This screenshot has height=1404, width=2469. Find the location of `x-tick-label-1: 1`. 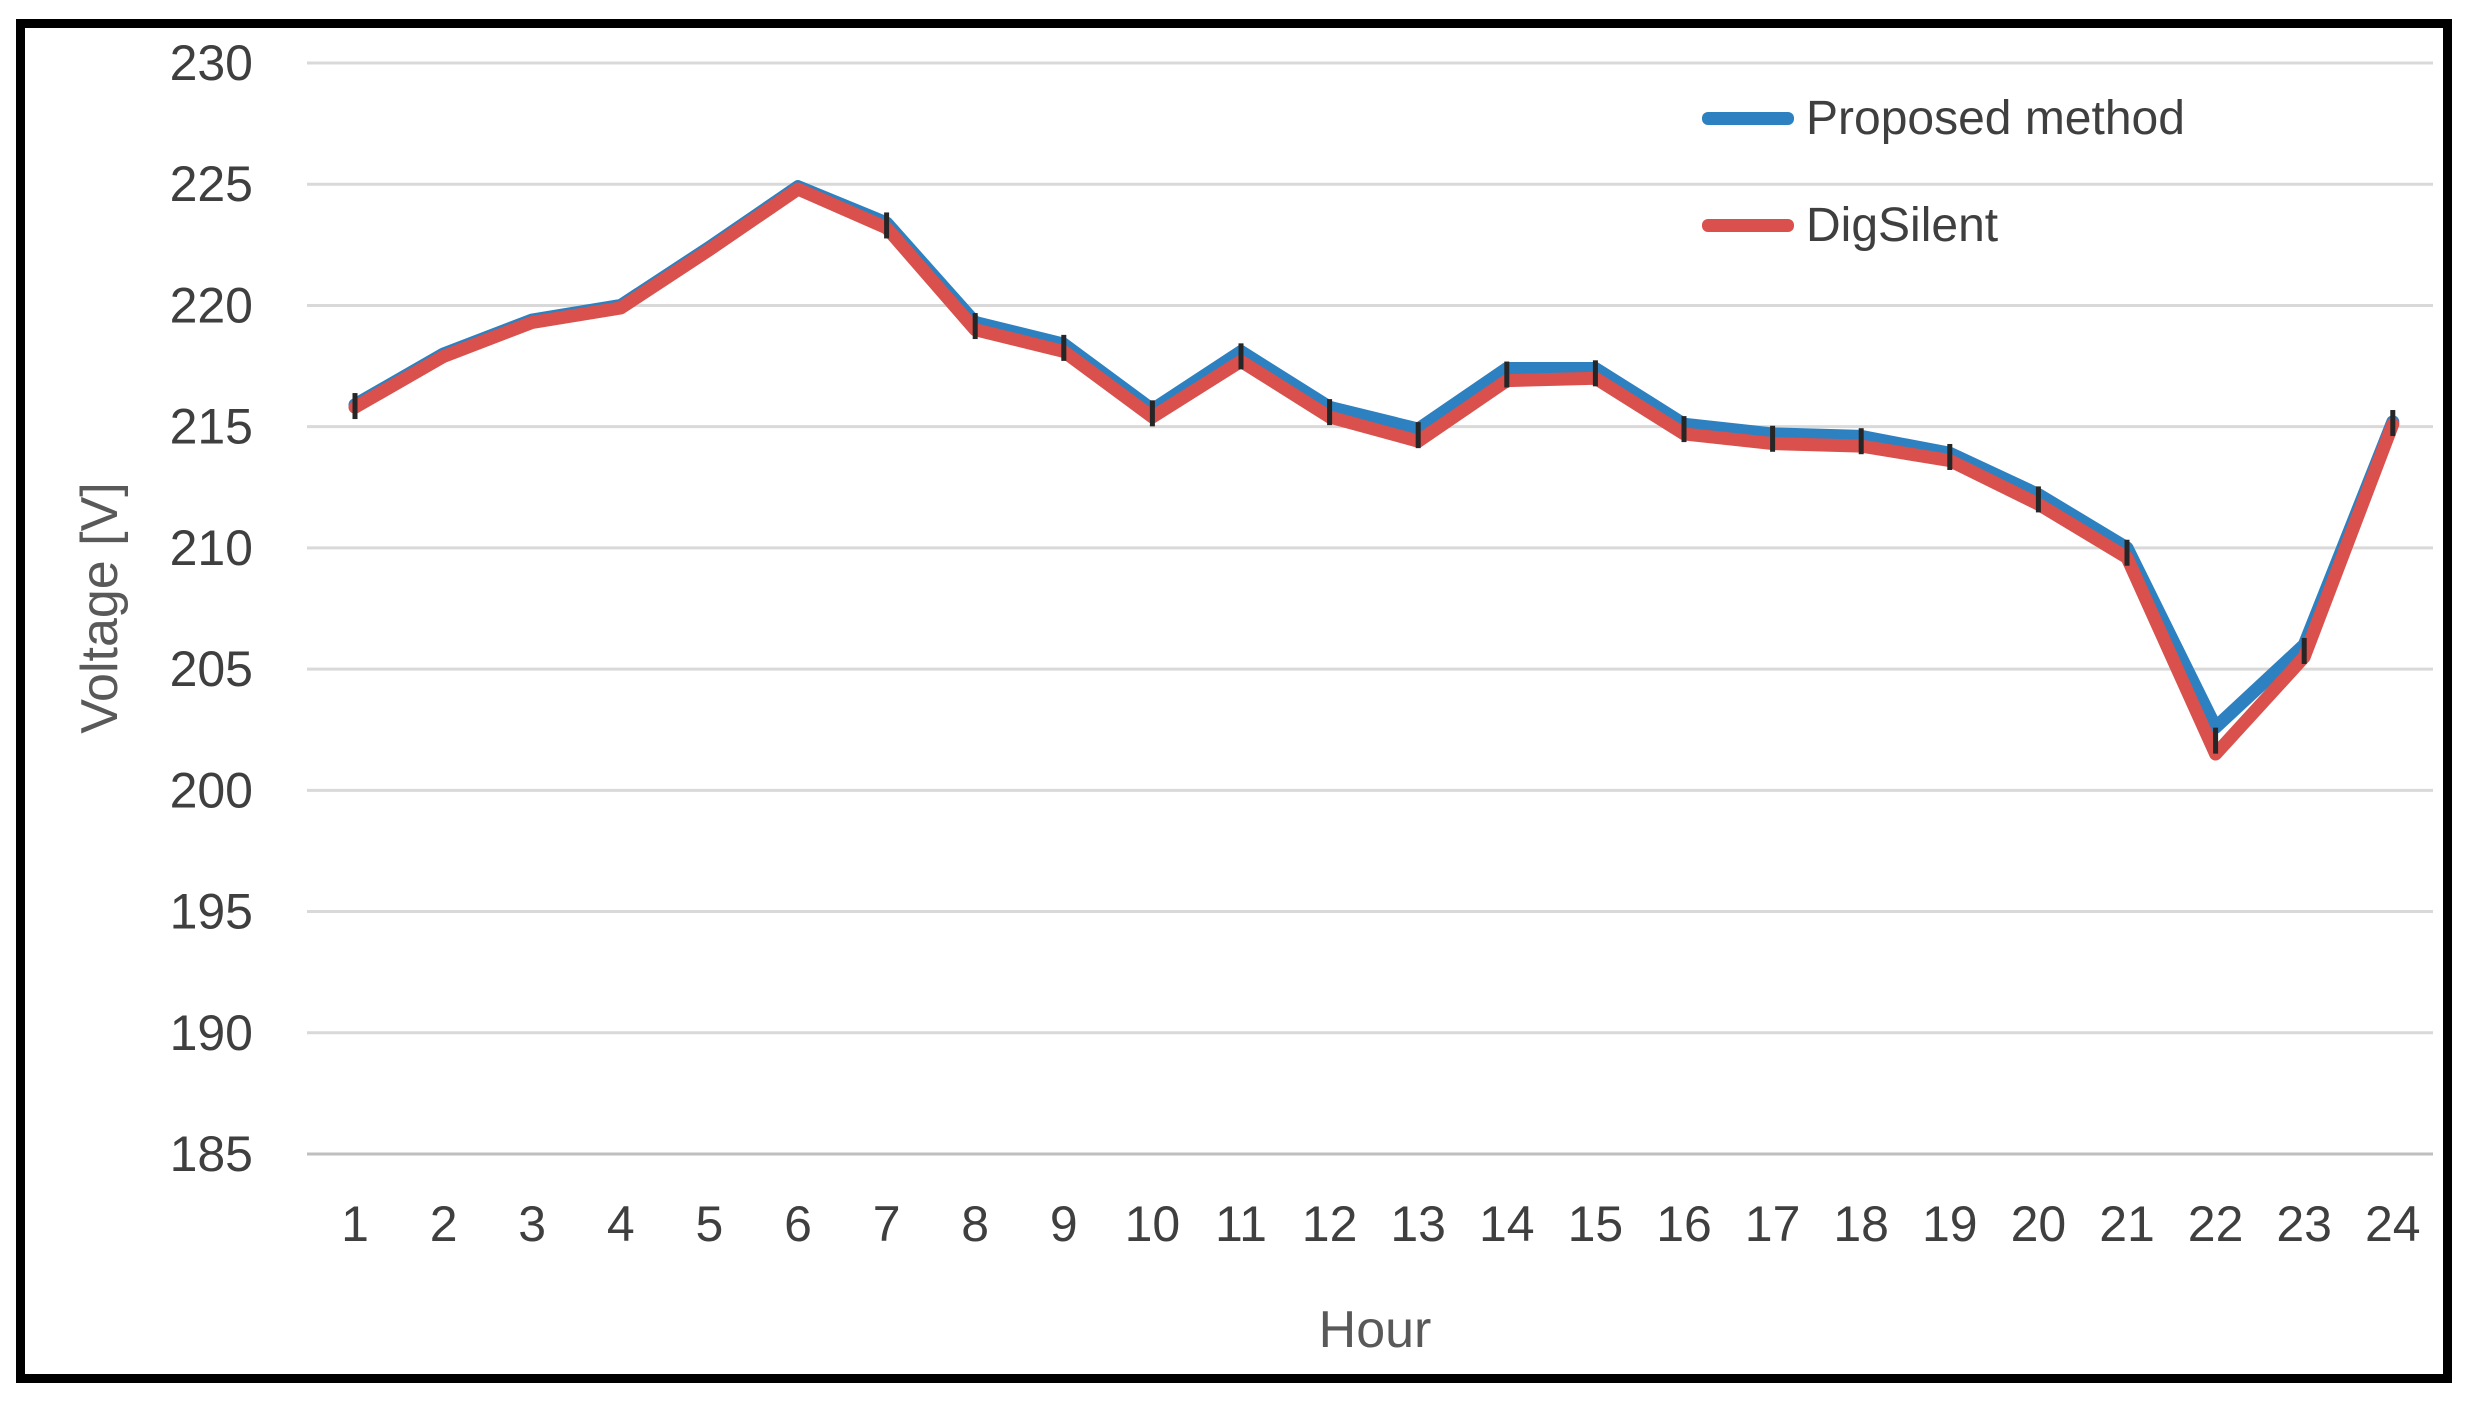

x-tick-label-1: 1 is located at coordinates (355, 1224).